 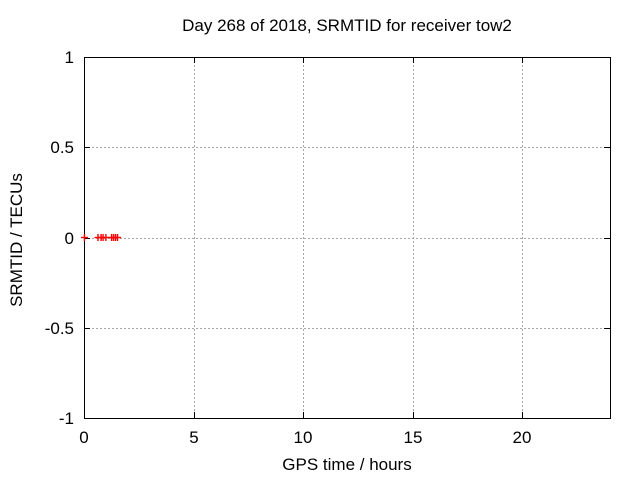 What do you see at coordinates (69, 238) in the screenshot?
I see `y-tick-label: 0` at bounding box center [69, 238].